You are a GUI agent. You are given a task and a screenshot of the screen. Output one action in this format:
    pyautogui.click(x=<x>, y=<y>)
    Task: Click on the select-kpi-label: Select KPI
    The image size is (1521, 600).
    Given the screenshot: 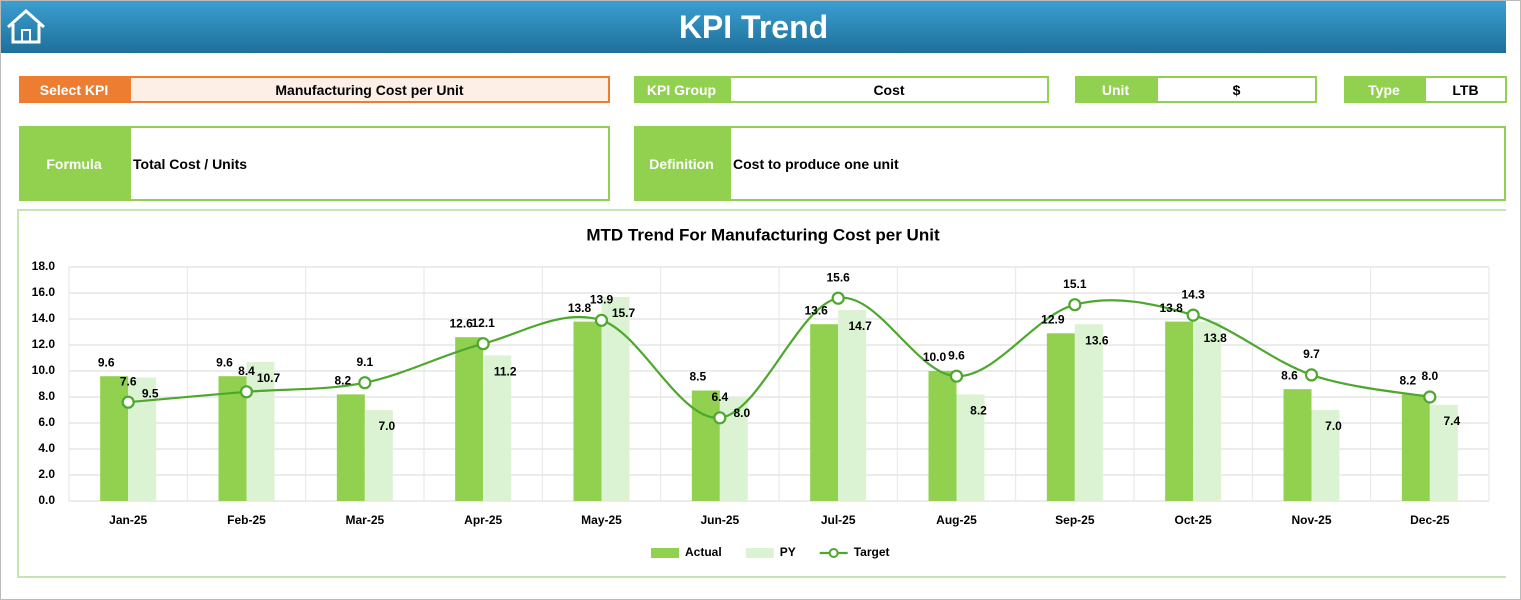 What is the action you would take?
    pyautogui.click(x=74, y=89)
    